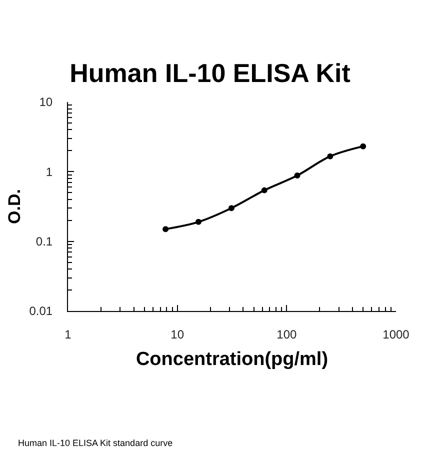  I want to click on x-axis-title: Concentration(pg/ml), so click(232, 359).